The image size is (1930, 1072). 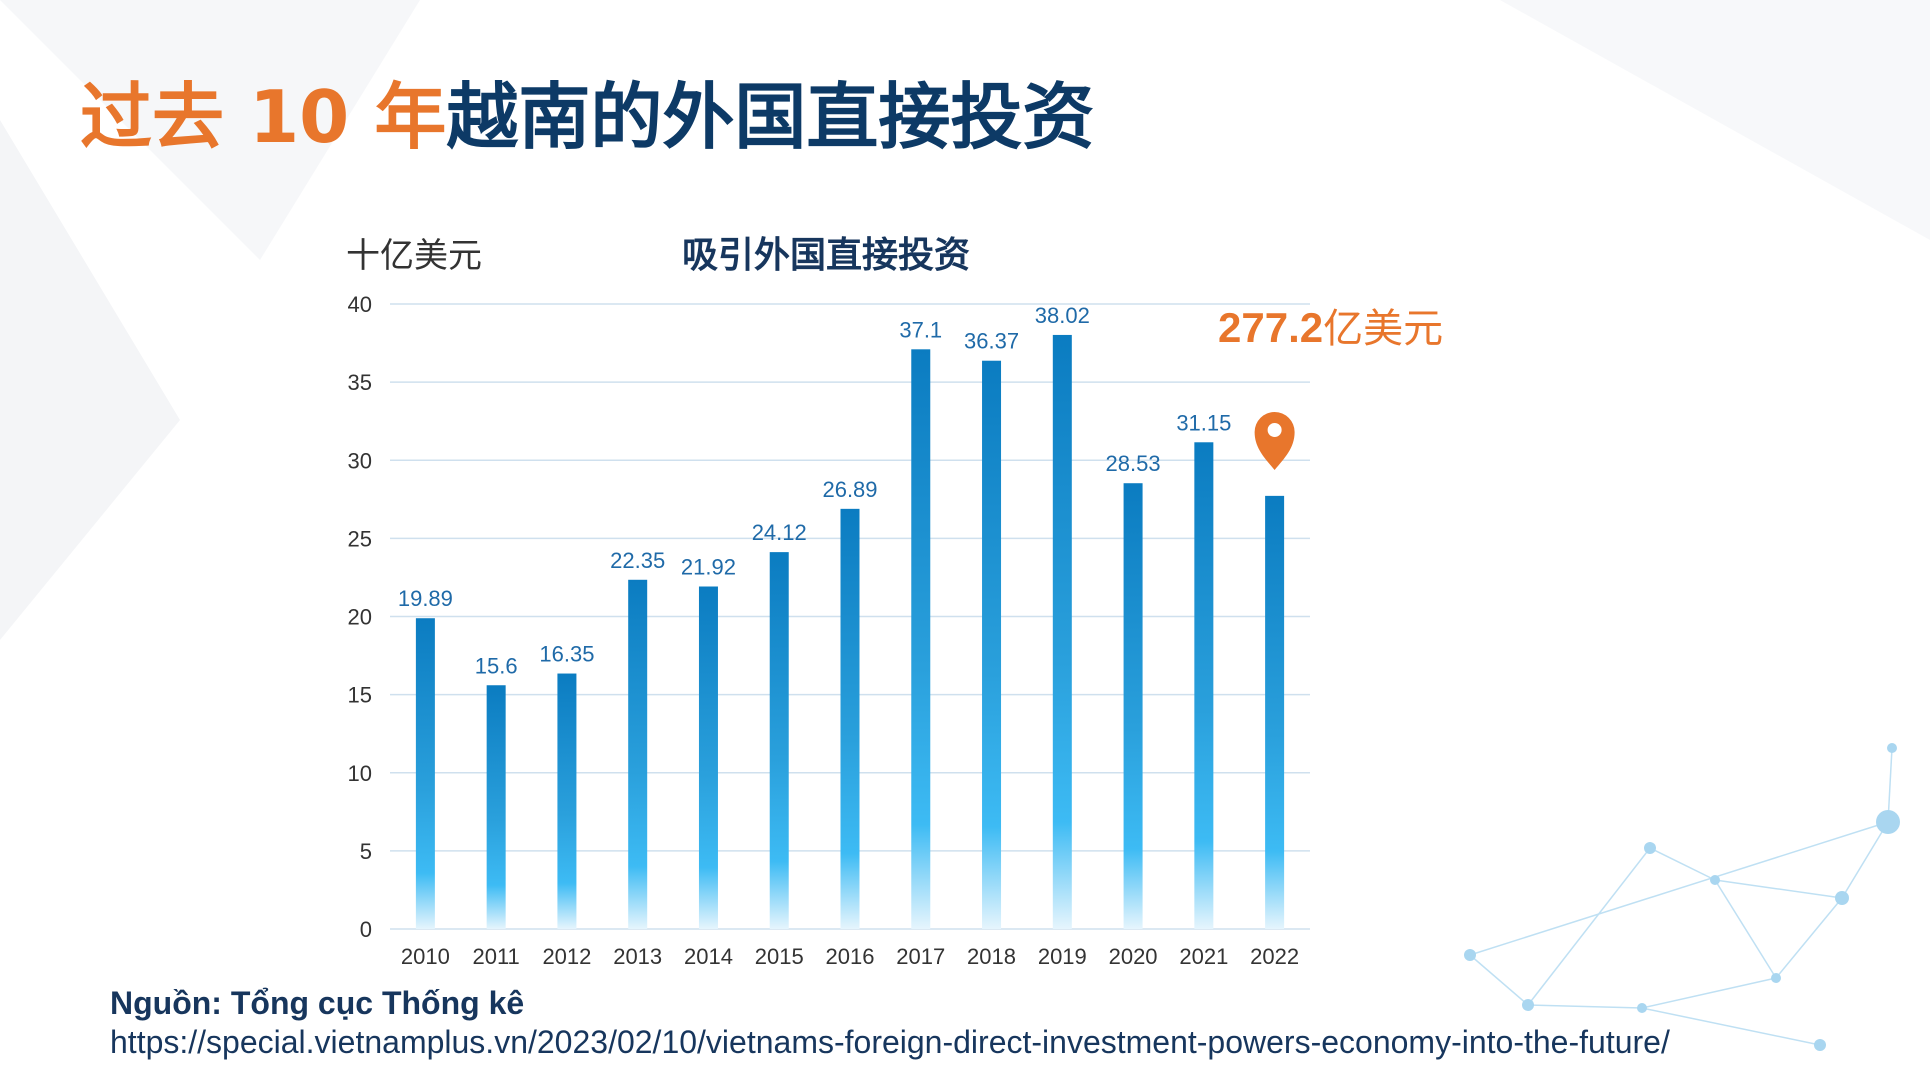 I want to click on y-tick-label: 10, so click(x=360, y=773).